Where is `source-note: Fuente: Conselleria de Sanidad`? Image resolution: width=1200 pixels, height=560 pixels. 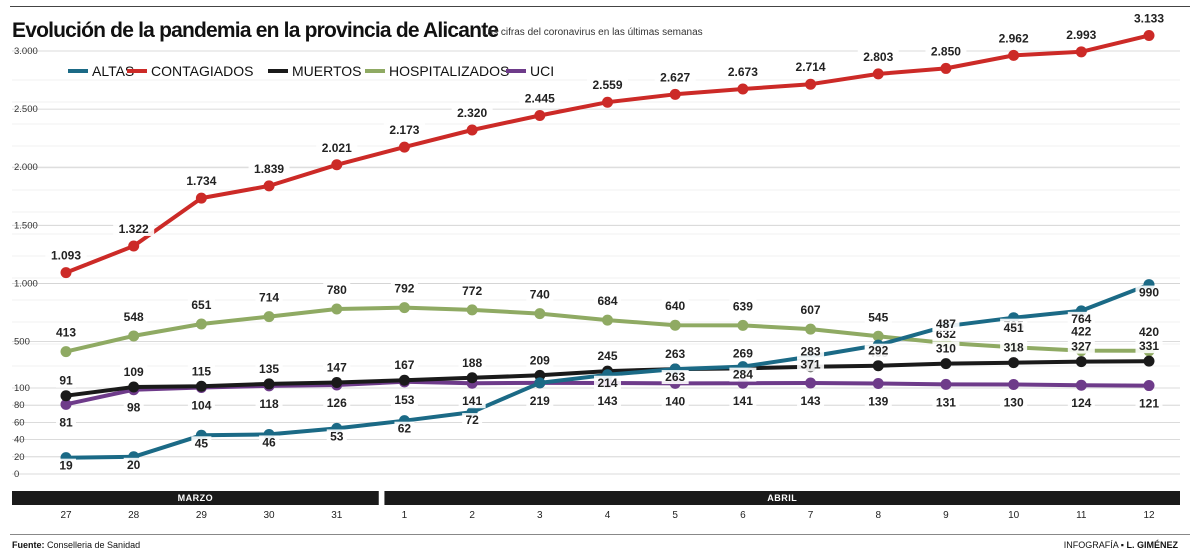
source-note: Fuente: Conselleria de Sanidad is located at coordinates (76, 545).